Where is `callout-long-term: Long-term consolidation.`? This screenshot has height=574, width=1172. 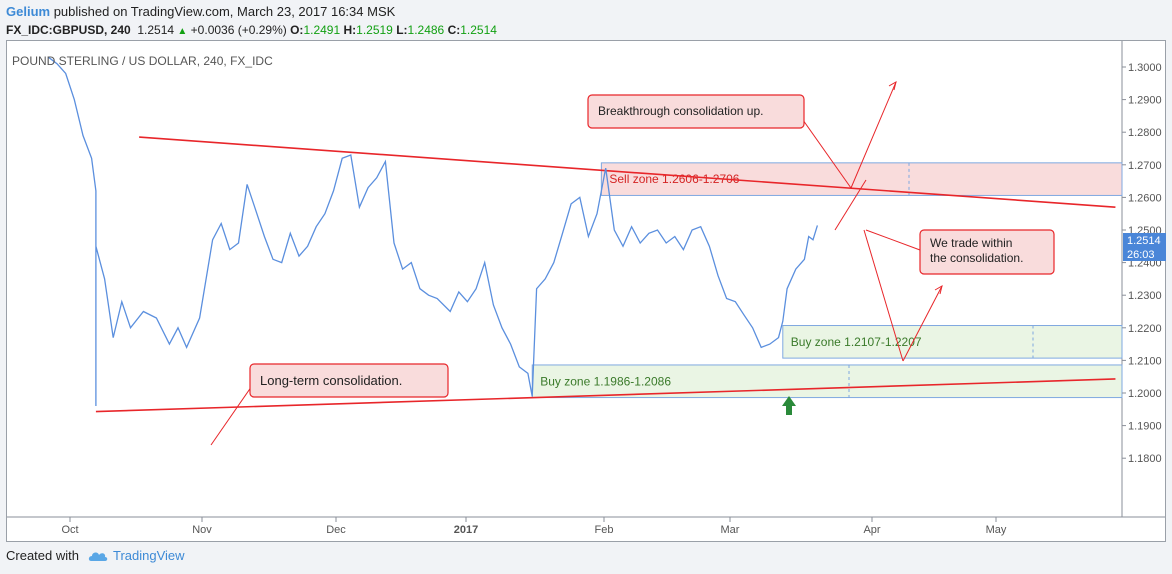
callout-long-term: Long-term consolidation. is located at coordinates (349, 380).